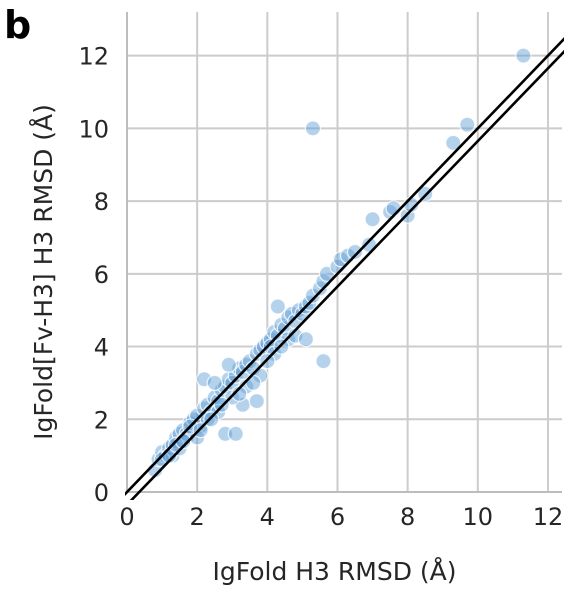 This screenshot has width=565, height=589. Describe the element at coordinates (478, 517) in the screenshot. I see `x-tick-label: 10` at that location.